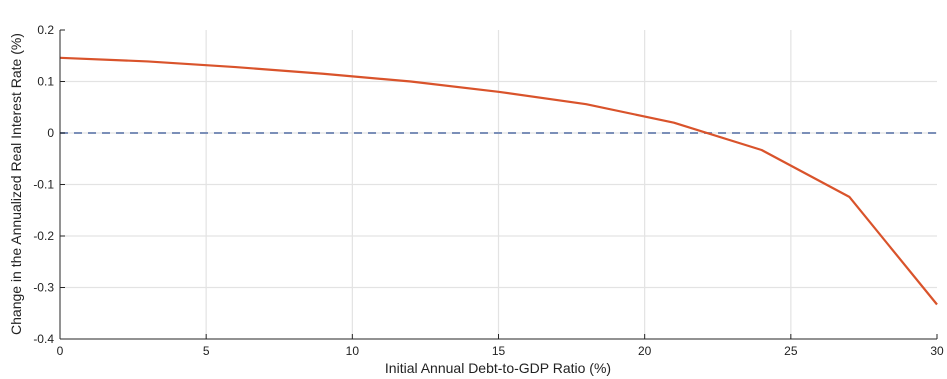  I want to click on x-tick-label: 30, so click(937, 351).